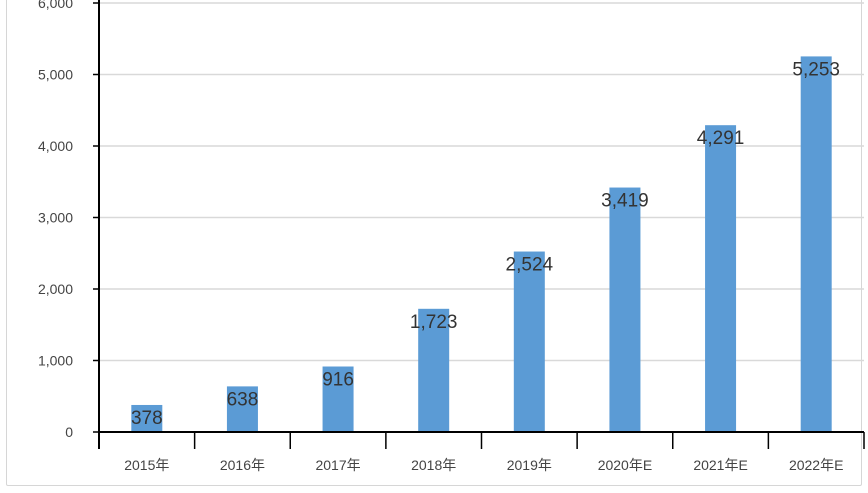 The image size is (868, 493). What do you see at coordinates (146, 465) in the screenshot?
I see `x-tick-label-2015年: 2015年` at bounding box center [146, 465].